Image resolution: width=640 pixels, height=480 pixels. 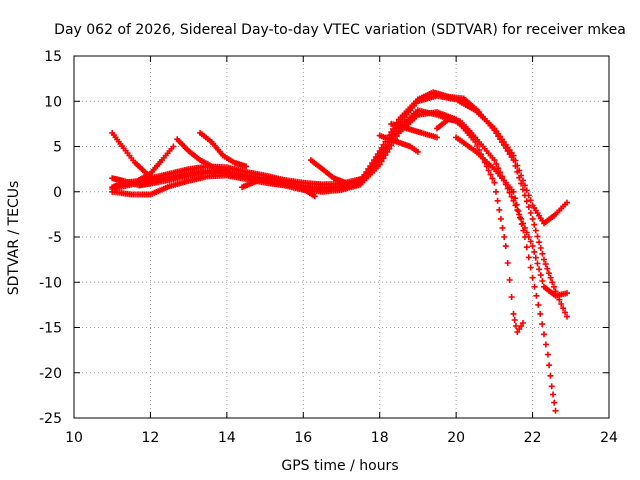 What do you see at coordinates (227, 438) in the screenshot?
I see `x-tick-label: 14` at bounding box center [227, 438].